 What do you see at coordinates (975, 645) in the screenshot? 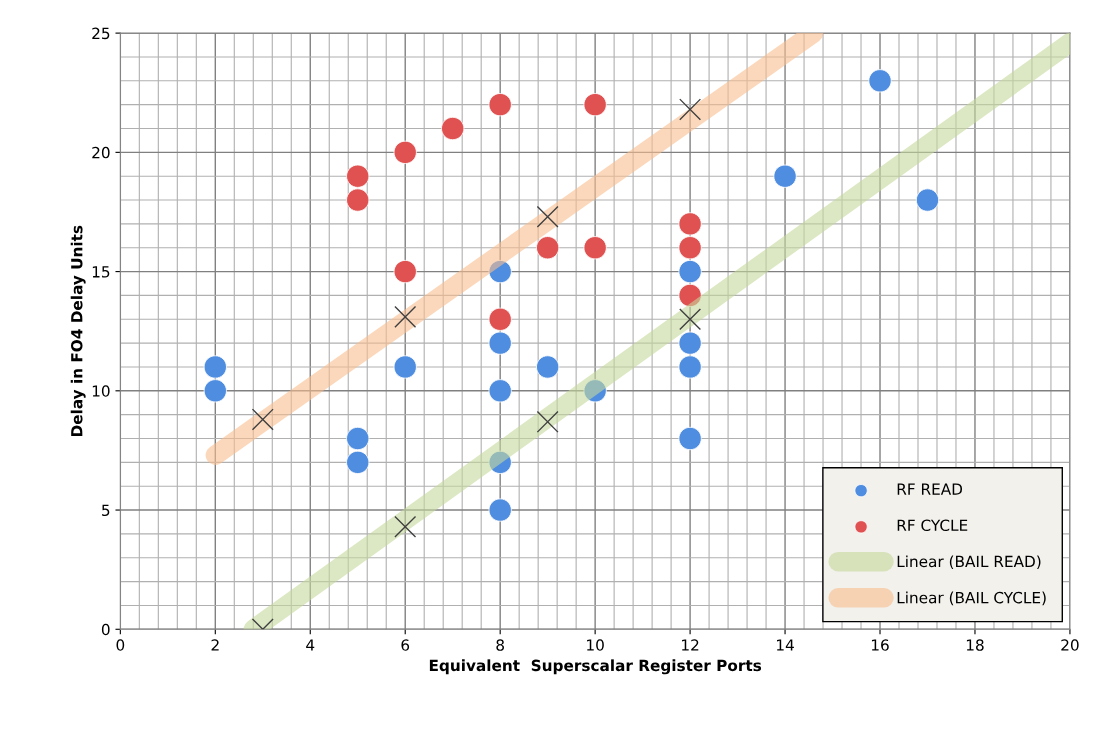
I see `x-tick-label: 18` at bounding box center [975, 645].